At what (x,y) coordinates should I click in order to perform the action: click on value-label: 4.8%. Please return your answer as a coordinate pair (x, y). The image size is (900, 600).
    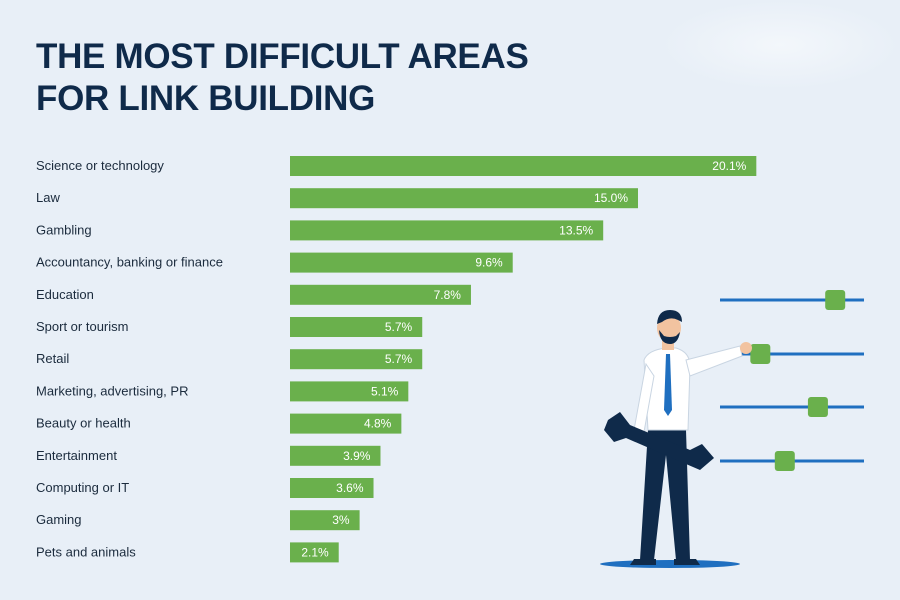
    Looking at the image, I should click on (378, 424).